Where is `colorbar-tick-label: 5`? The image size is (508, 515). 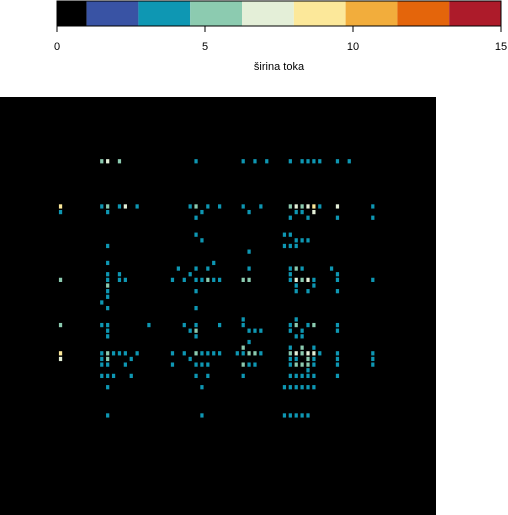
colorbar-tick-label: 5 is located at coordinates (205, 47).